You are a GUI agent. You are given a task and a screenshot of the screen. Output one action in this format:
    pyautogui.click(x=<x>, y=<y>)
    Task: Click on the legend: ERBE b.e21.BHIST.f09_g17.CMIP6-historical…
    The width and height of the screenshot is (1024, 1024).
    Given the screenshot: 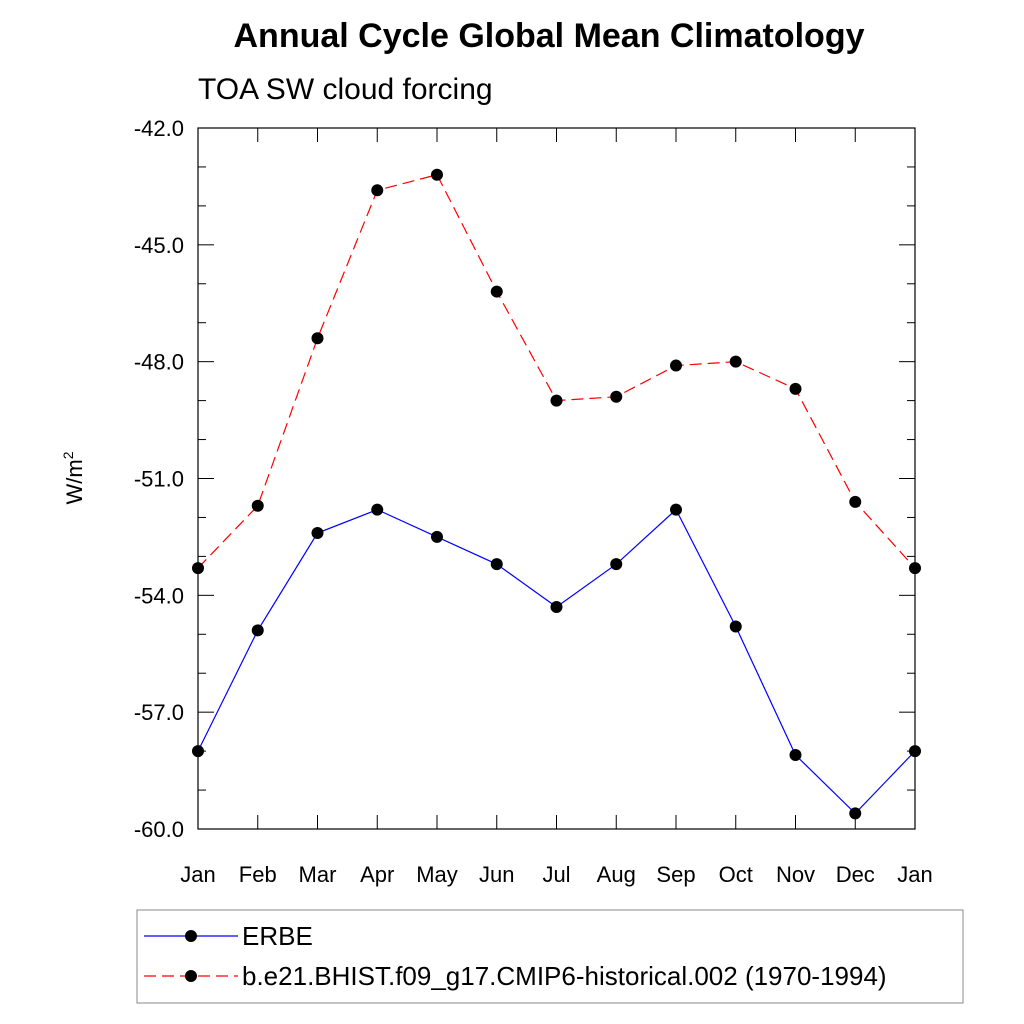 What is the action you would take?
    pyautogui.click(x=515, y=956)
    